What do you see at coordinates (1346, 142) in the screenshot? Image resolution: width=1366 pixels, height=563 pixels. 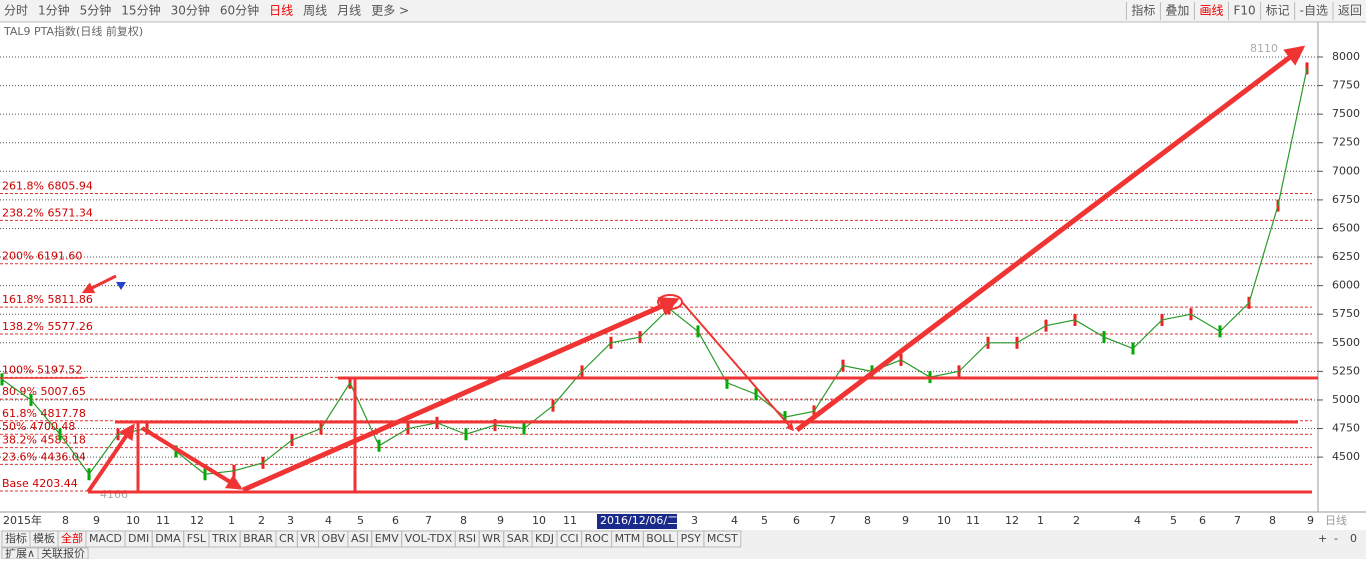 I see `y-tick-label: 7250` at bounding box center [1346, 142].